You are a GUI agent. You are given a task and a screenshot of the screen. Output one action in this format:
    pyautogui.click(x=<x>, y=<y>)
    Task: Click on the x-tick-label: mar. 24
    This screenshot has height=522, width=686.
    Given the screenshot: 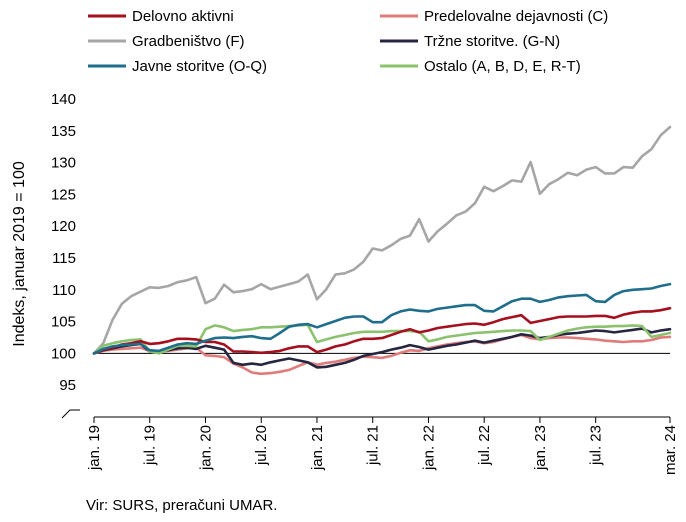 What is the action you would take?
    pyautogui.click(x=670, y=450)
    